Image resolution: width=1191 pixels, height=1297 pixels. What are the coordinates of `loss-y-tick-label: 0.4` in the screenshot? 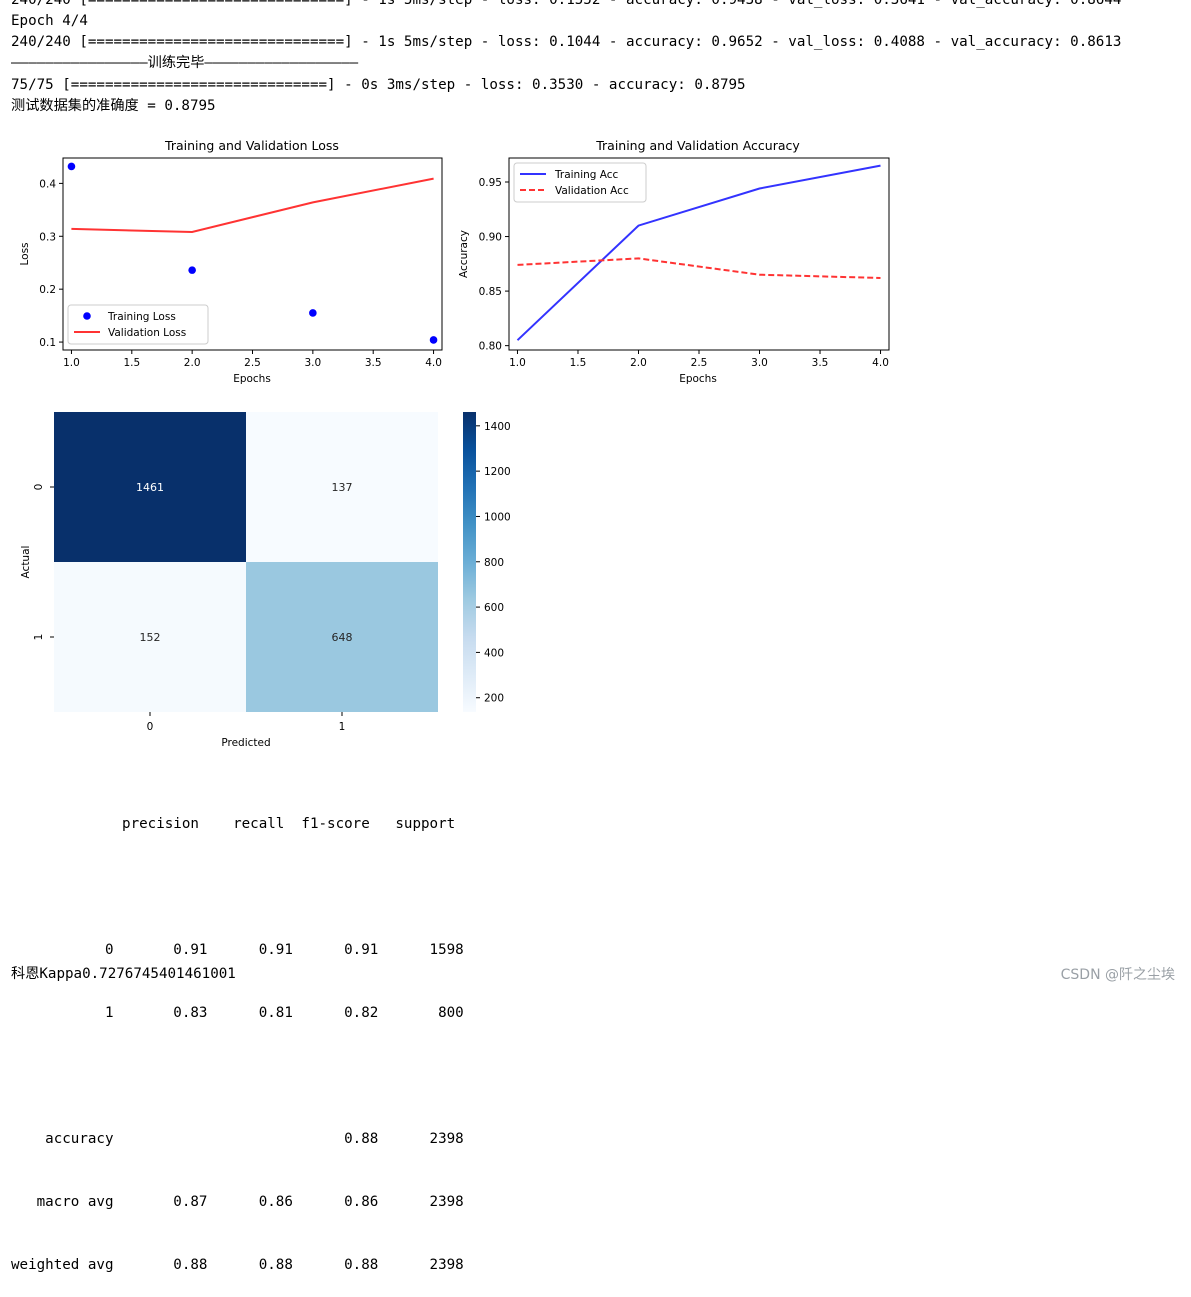 It's located at (47, 184).